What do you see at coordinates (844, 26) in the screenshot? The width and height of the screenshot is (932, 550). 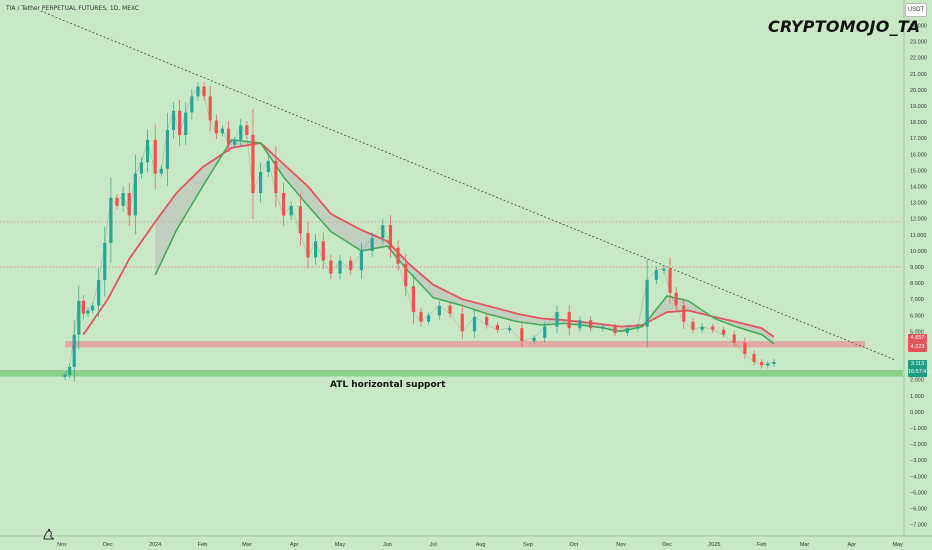 I see `brand-watermark: CRYPTOMOJO_TA` at bounding box center [844, 26].